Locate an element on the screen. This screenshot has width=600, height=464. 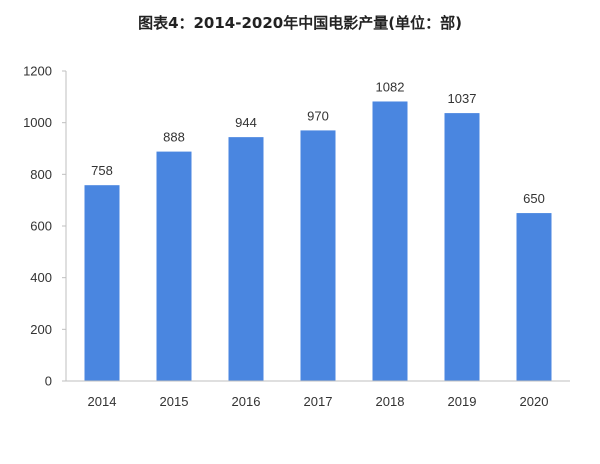
x-tick-label-2017: 2017 is located at coordinates (318, 401).